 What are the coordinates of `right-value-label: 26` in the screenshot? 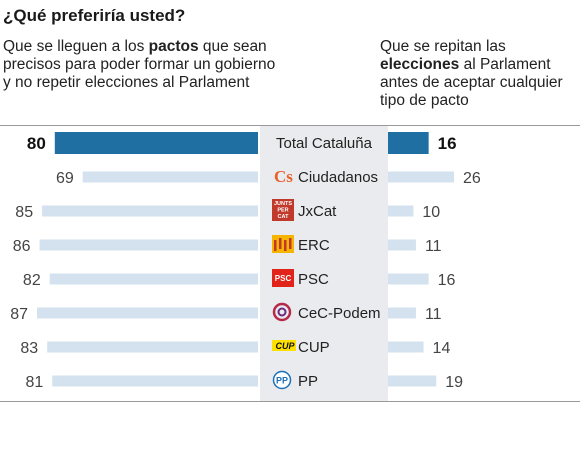 It's located at (472, 178).